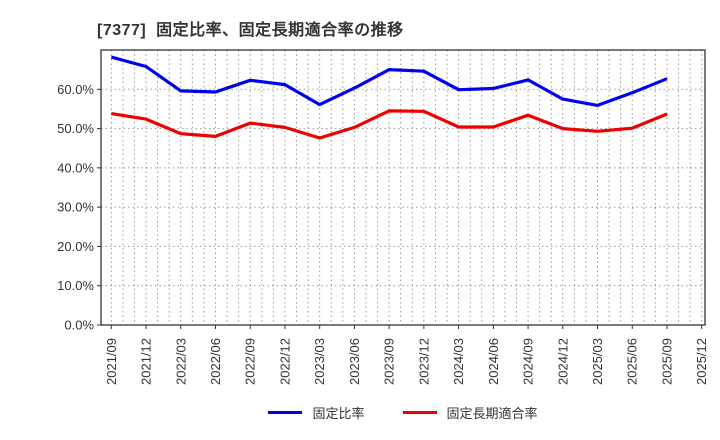 The width and height of the screenshot is (720, 440). Describe the element at coordinates (562, 361) in the screenshot. I see `x-axis-tick-label: 2024/12` at that location.